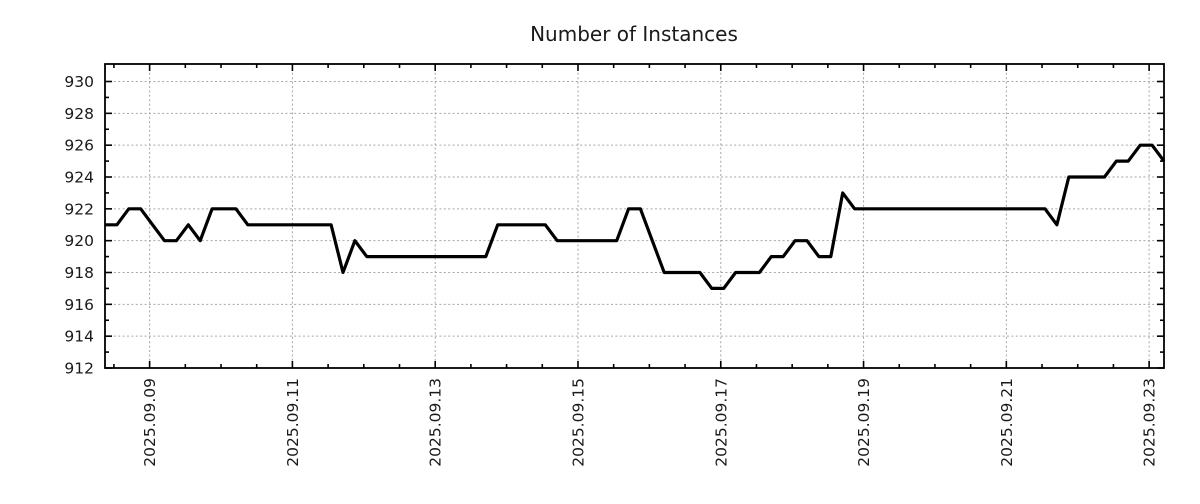 The image size is (1200, 504). I want to click on y-tick-label: 928, so click(79, 114).